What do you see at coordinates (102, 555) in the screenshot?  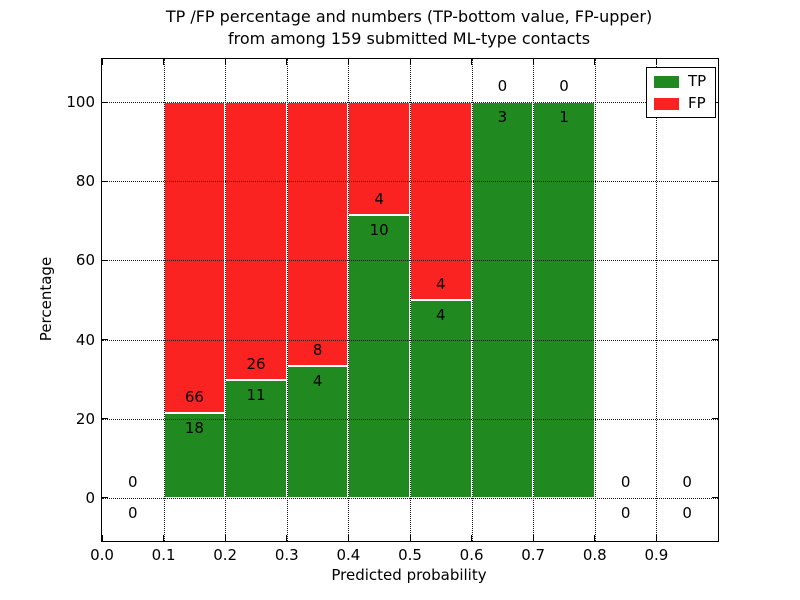 I see `x-tick-label: 0.0` at bounding box center [102, 555].